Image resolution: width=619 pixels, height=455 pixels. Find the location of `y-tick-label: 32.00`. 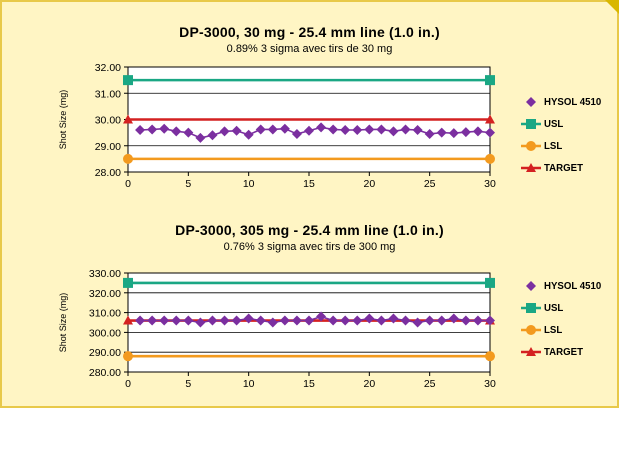

y-tick-label: 32.00 is located at coordinates (108, 68).